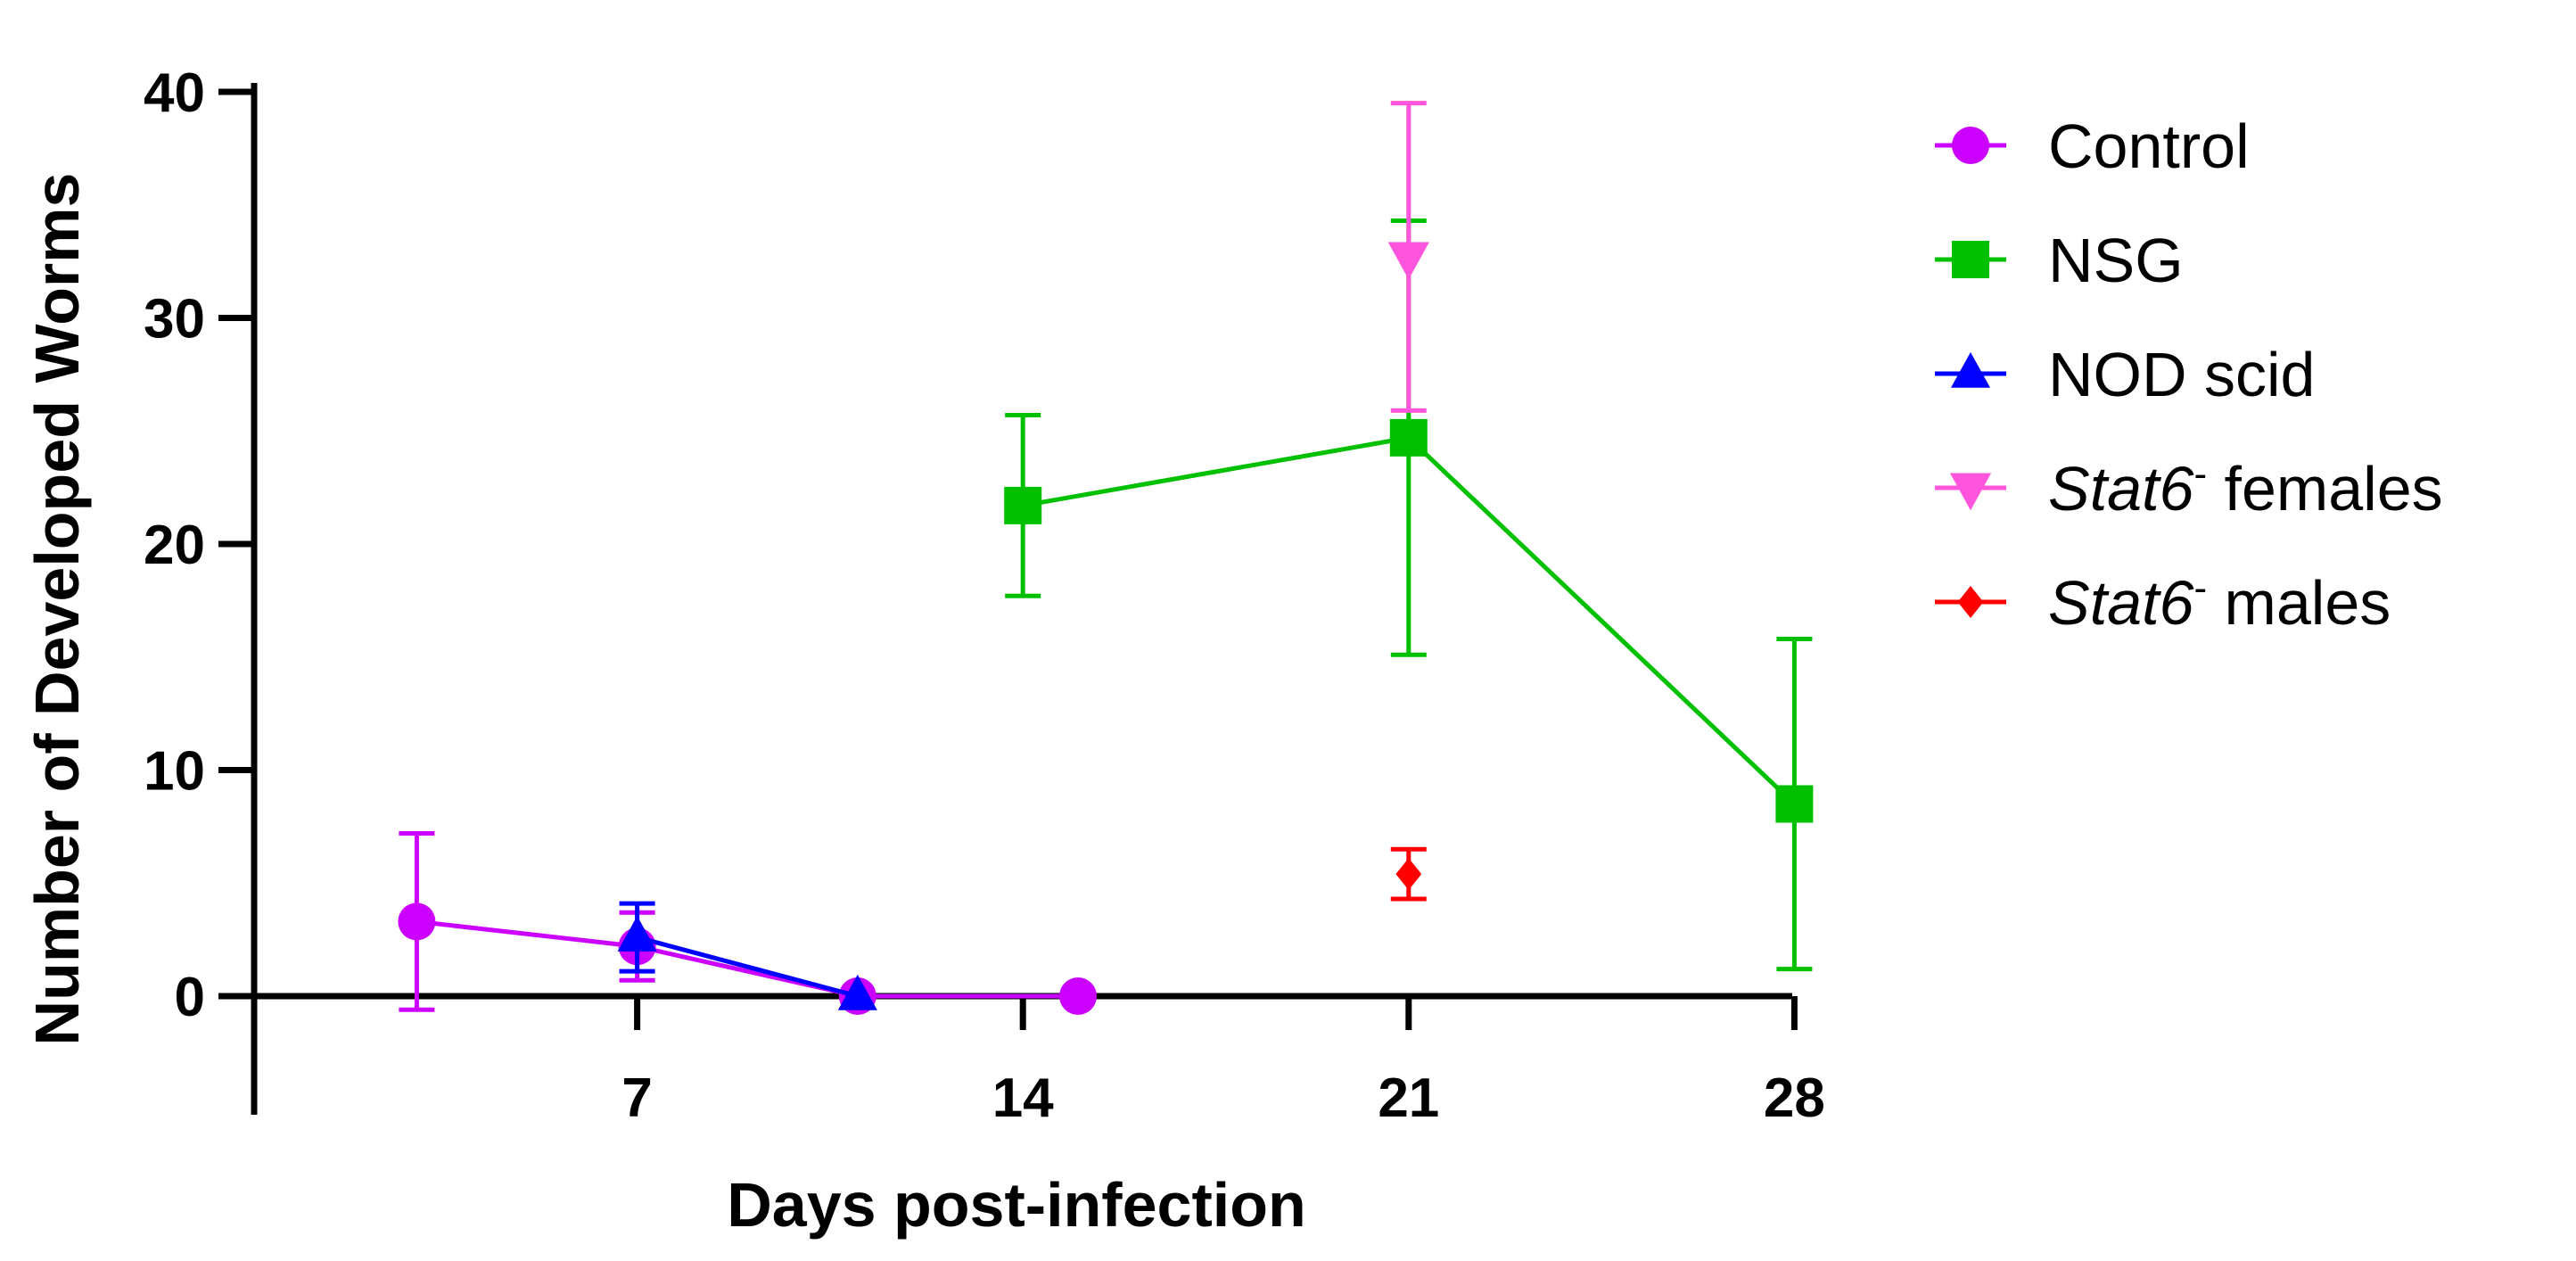 The image size is (2576, 1261). What do you see at coordinates (2116, 260) in the screenshot?
I see `legend-label: NSG` at bounding box center [2116, 260].